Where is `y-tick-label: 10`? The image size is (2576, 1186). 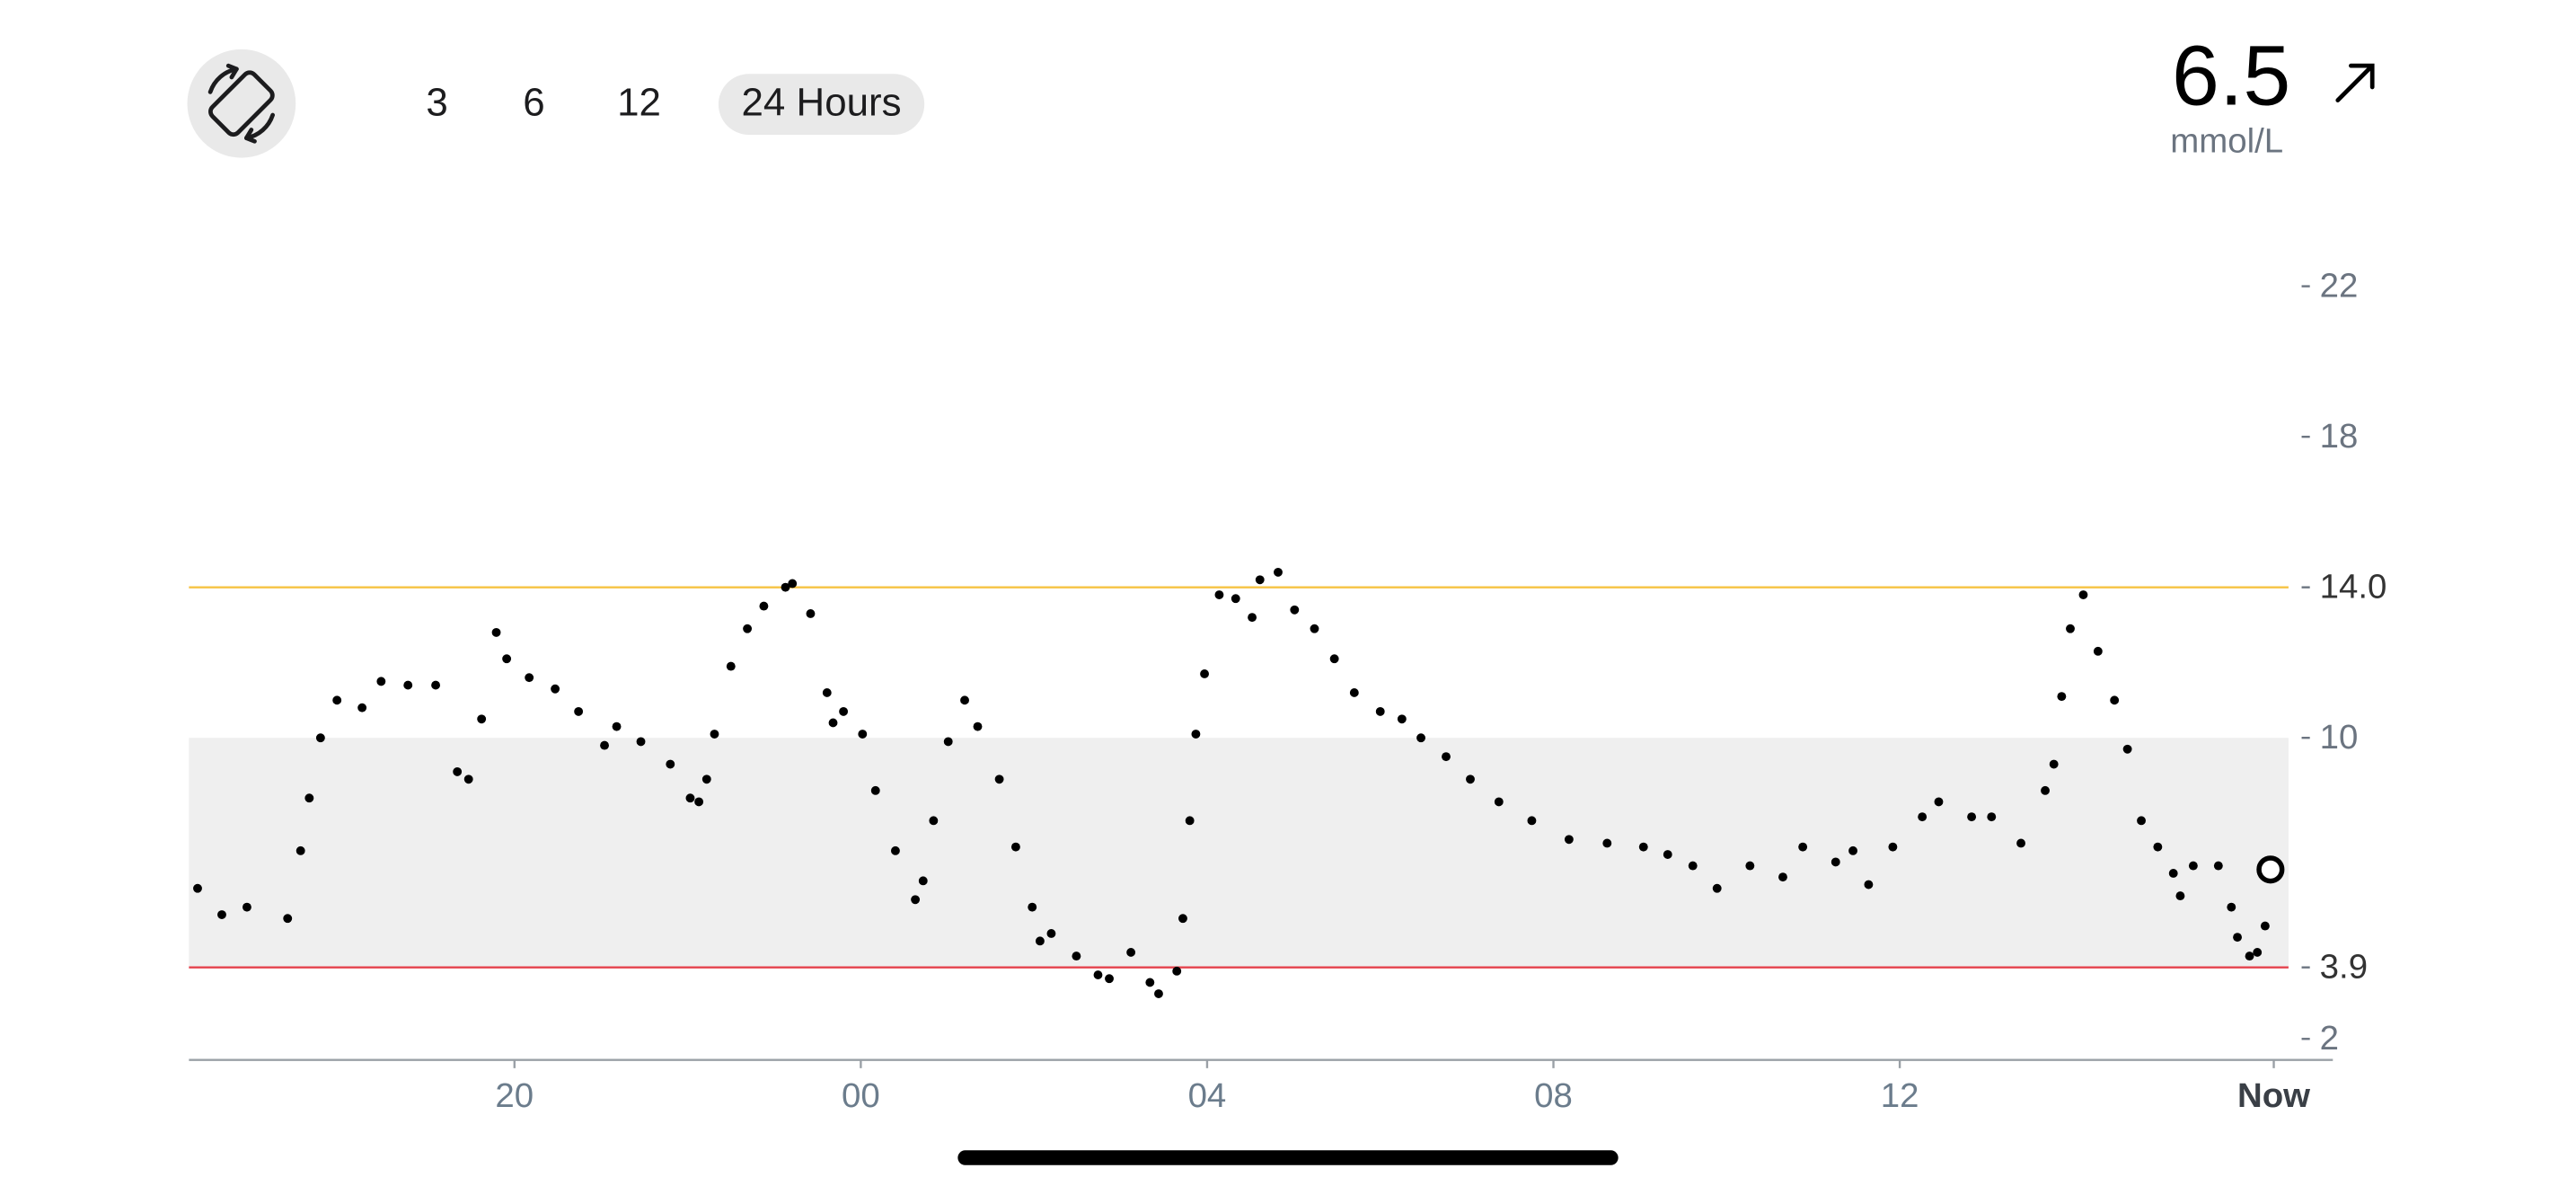 y-tick-label: 10 is located at coordinates (2339, 737).